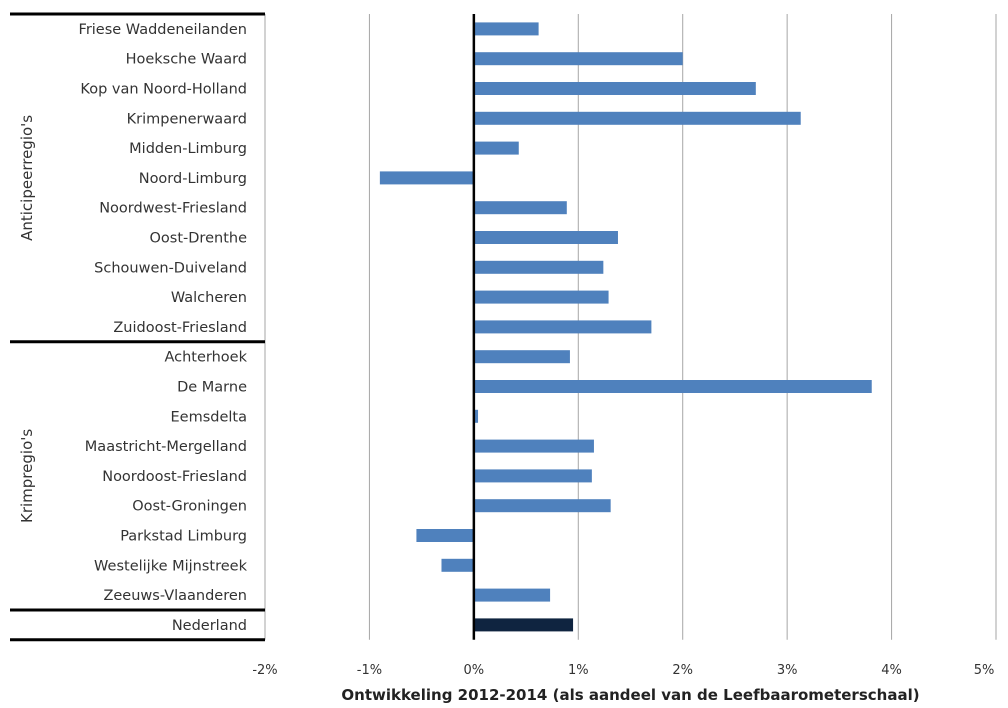 The image size is (1008, 708). I want to click on category-label: Schouwen-Duiveland, so click(170, 268).